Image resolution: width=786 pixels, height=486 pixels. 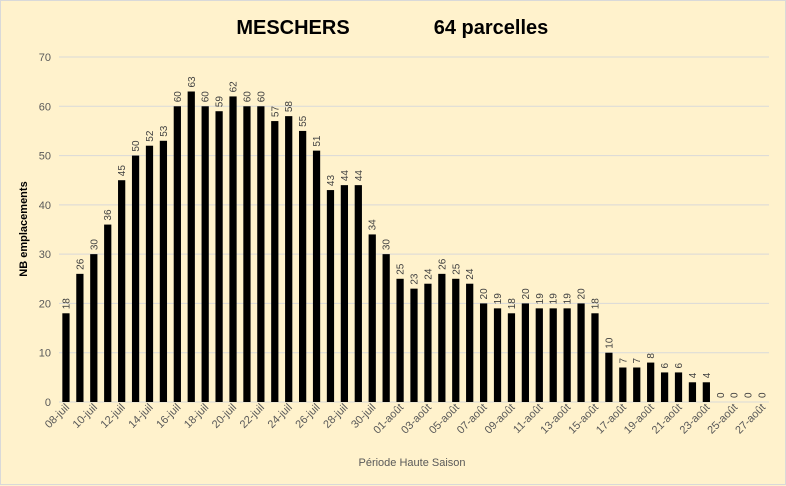 What do you see at coordinates (444, 419) in the screenshot?
I see `x-tick-label: 05-août` at bounding box center [444, 419].